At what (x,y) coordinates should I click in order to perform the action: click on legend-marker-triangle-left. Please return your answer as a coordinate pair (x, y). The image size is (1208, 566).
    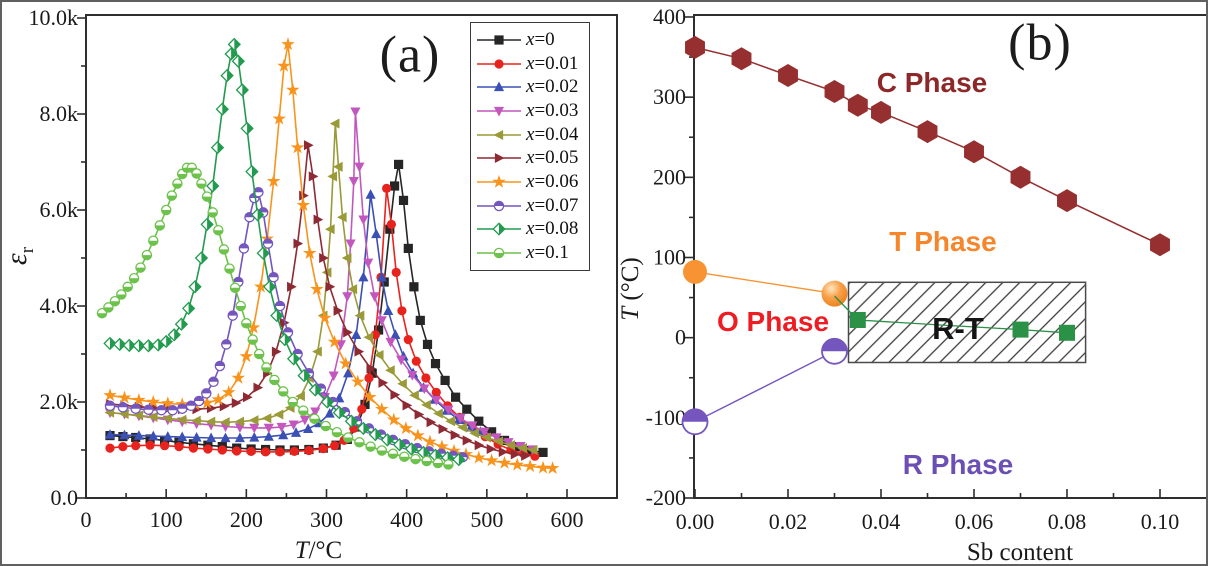
    Looking at the image, I should click on (499, 134).